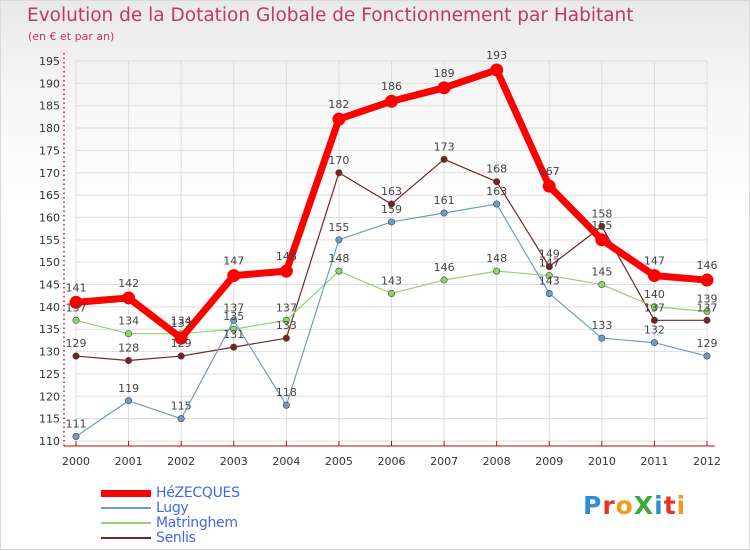  What do you see at coordinates (444, 461) in the screenshot?
I see `x-tick-label: 2007` at bounding box center [444, 461].